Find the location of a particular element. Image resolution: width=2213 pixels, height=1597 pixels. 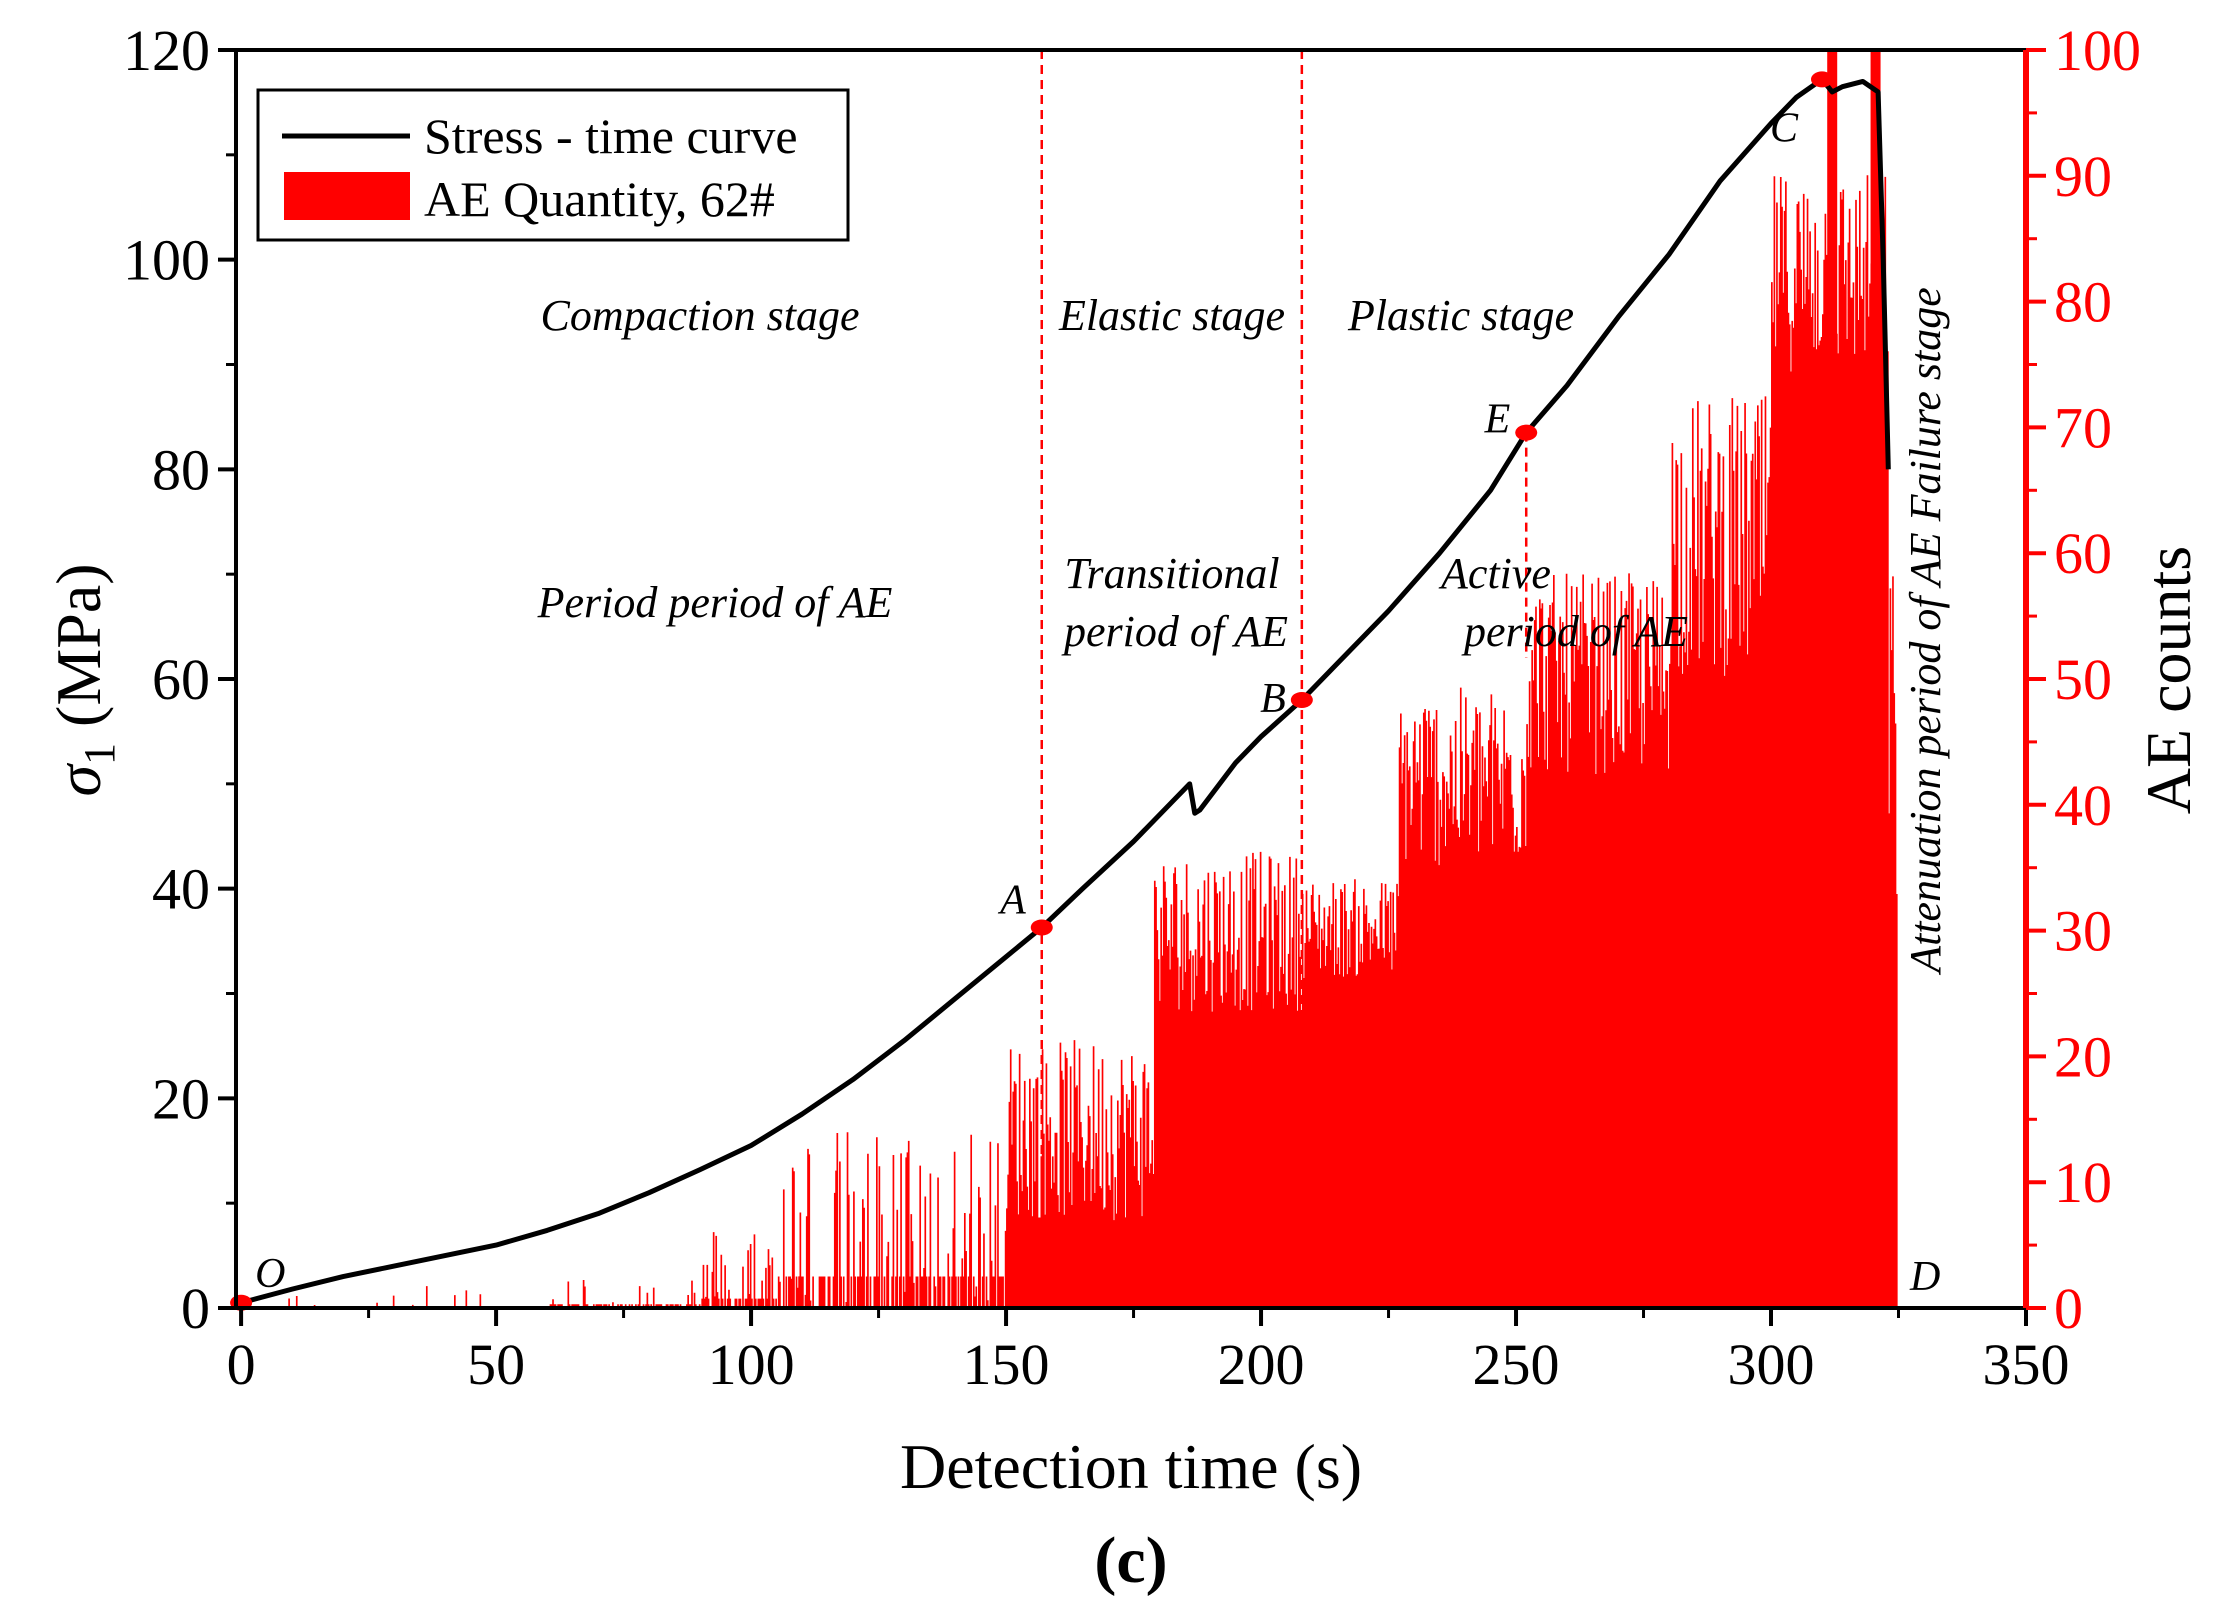

yr-tick-label-100: 100 is located at coordinates (2097, 50).